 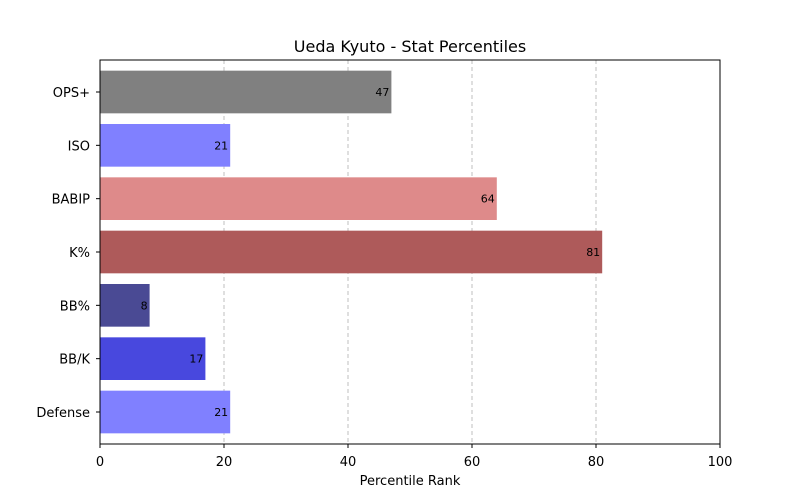 I want to click on value-label-k: 81, so click(x=593, y=252).